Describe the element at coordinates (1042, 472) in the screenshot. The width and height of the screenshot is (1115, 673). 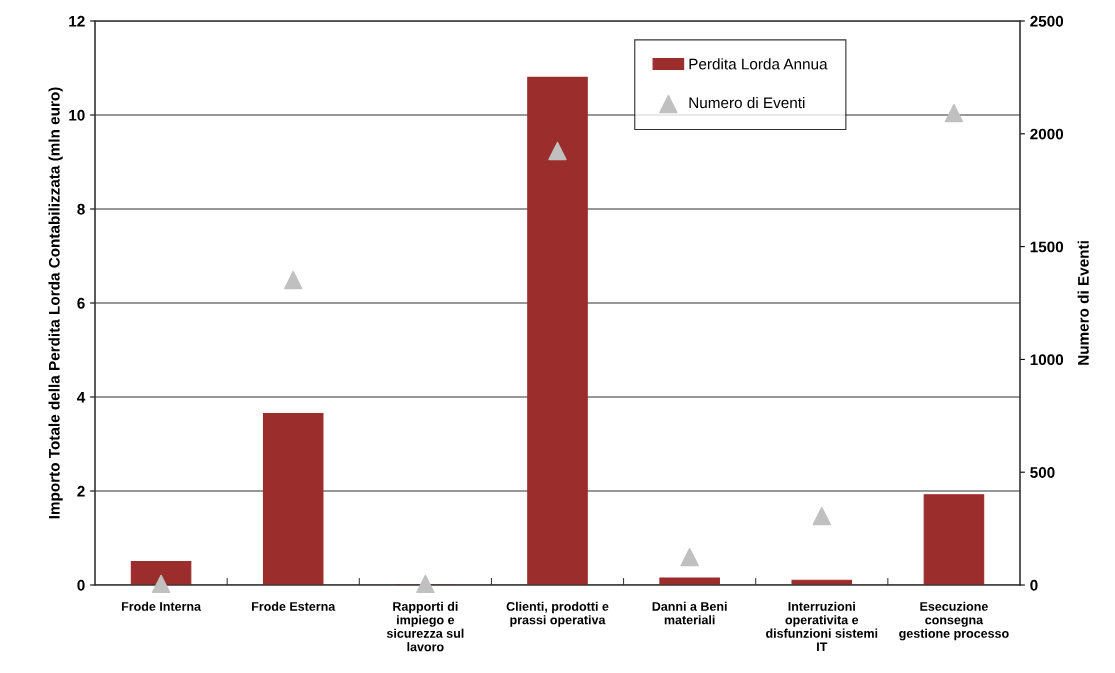
I see `y2-tick-label: 500` at that location.